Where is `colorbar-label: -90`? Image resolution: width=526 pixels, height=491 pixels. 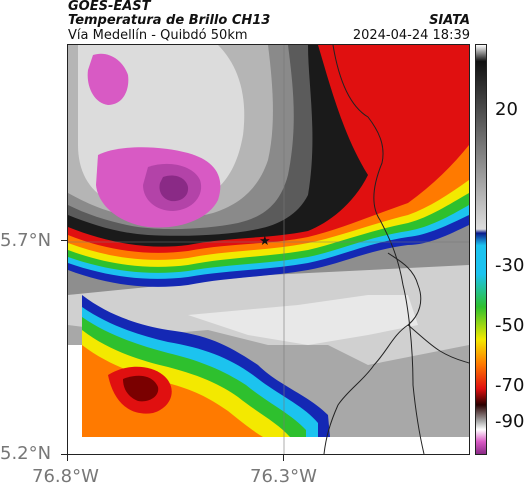 colorbar-label: -90 is located at coordinates (510, 421).